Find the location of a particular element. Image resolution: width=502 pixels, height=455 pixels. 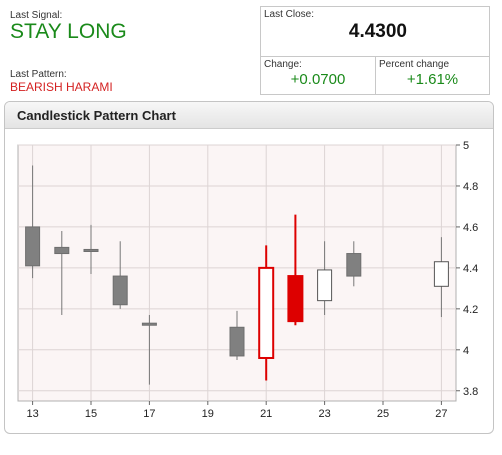

percent-change-label: Percent change is located at coordinates (414, 64).